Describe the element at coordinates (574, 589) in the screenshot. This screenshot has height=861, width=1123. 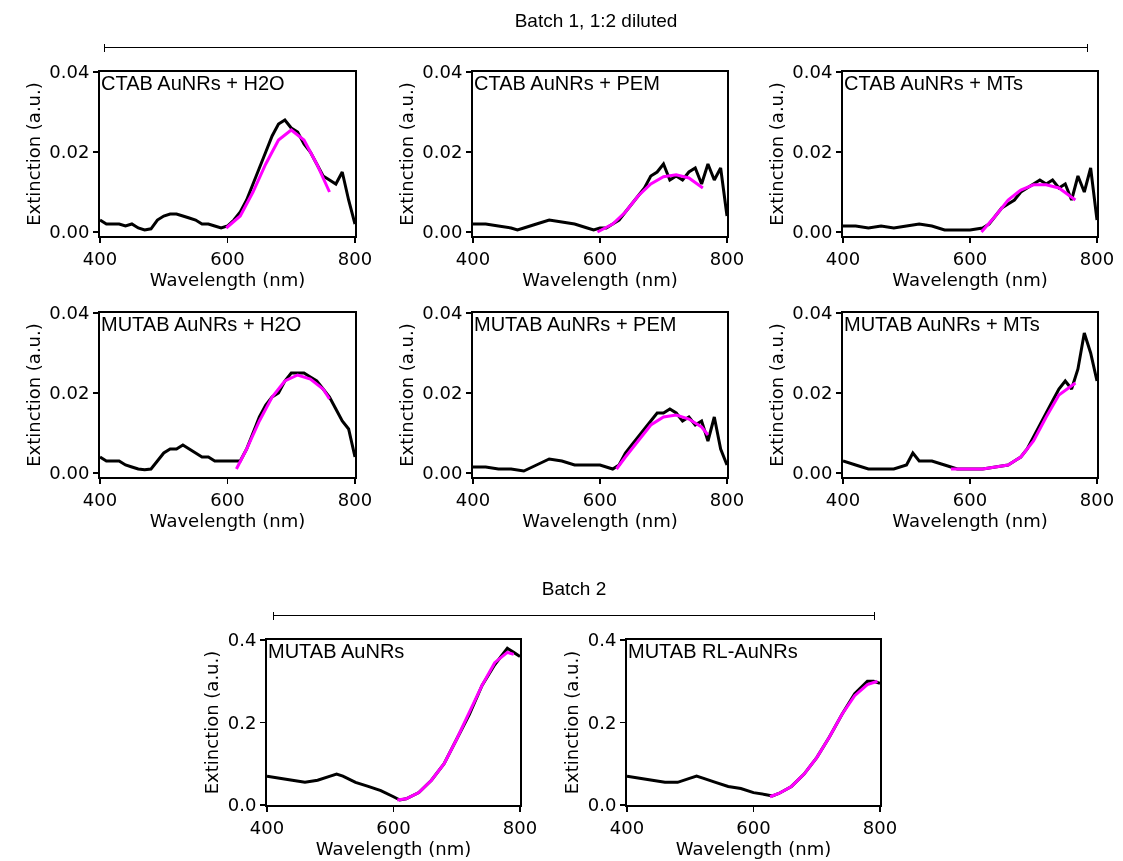
I see `text: Batch 2` at that location.